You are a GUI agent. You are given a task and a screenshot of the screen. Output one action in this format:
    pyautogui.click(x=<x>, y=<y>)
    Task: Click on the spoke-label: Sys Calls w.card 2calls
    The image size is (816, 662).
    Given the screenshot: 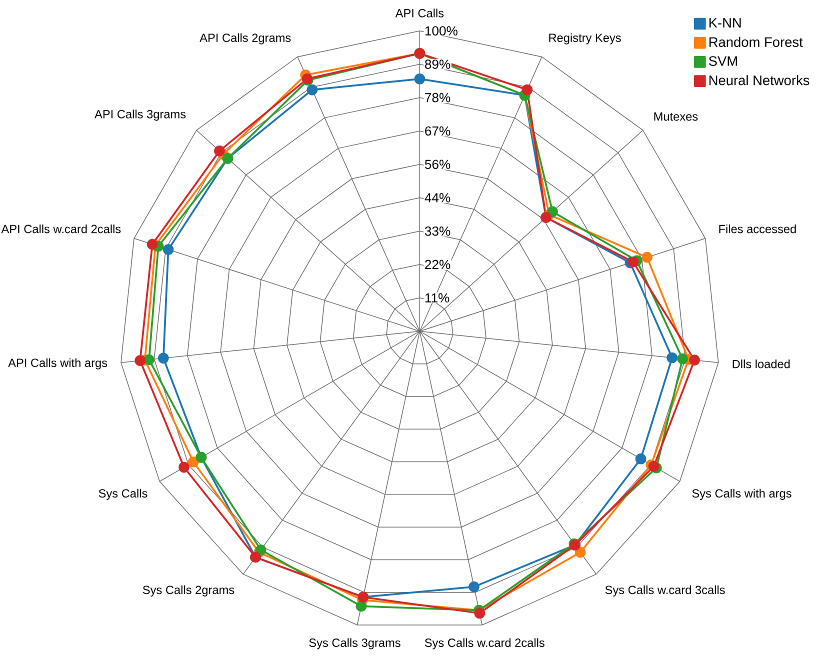 What is the action you would take?
    pyautogui.click(x=484, y=644)
    